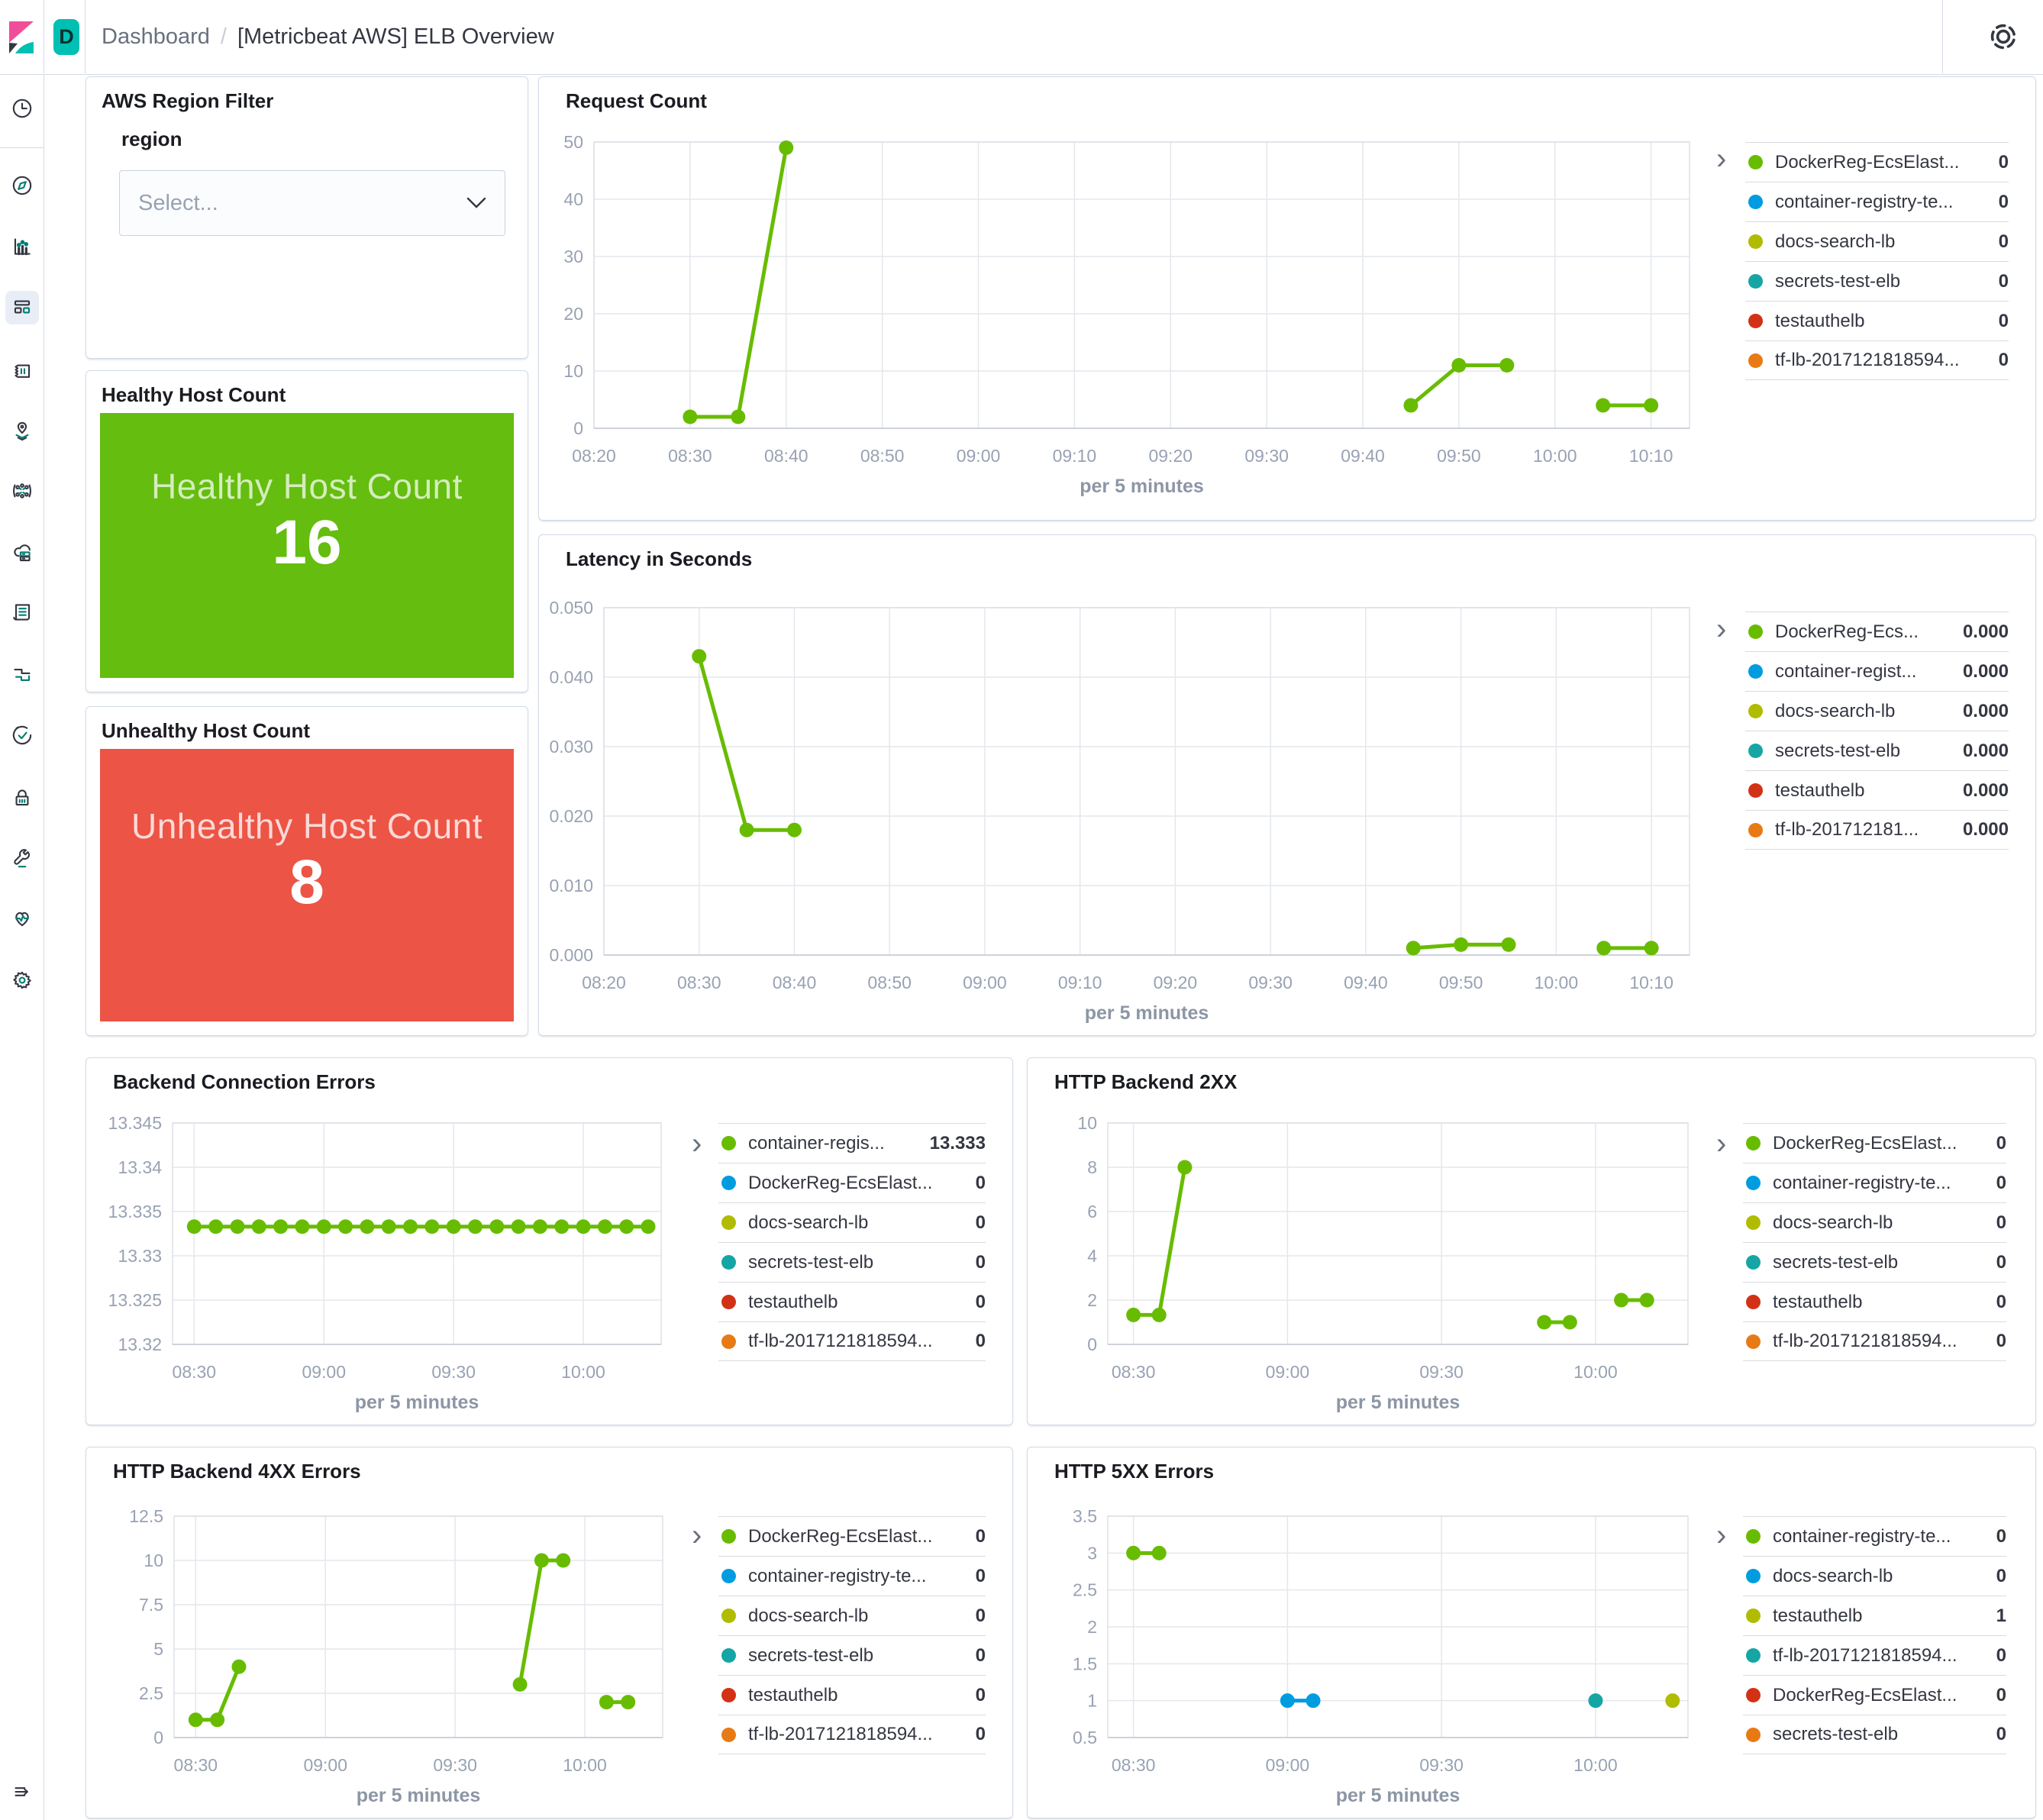 The width and height of the screenshot is (2043, 1820). Describe the element at coordinates (22, 491) in the screenshot. I see `sidebar-item-machine-learning` at that location.